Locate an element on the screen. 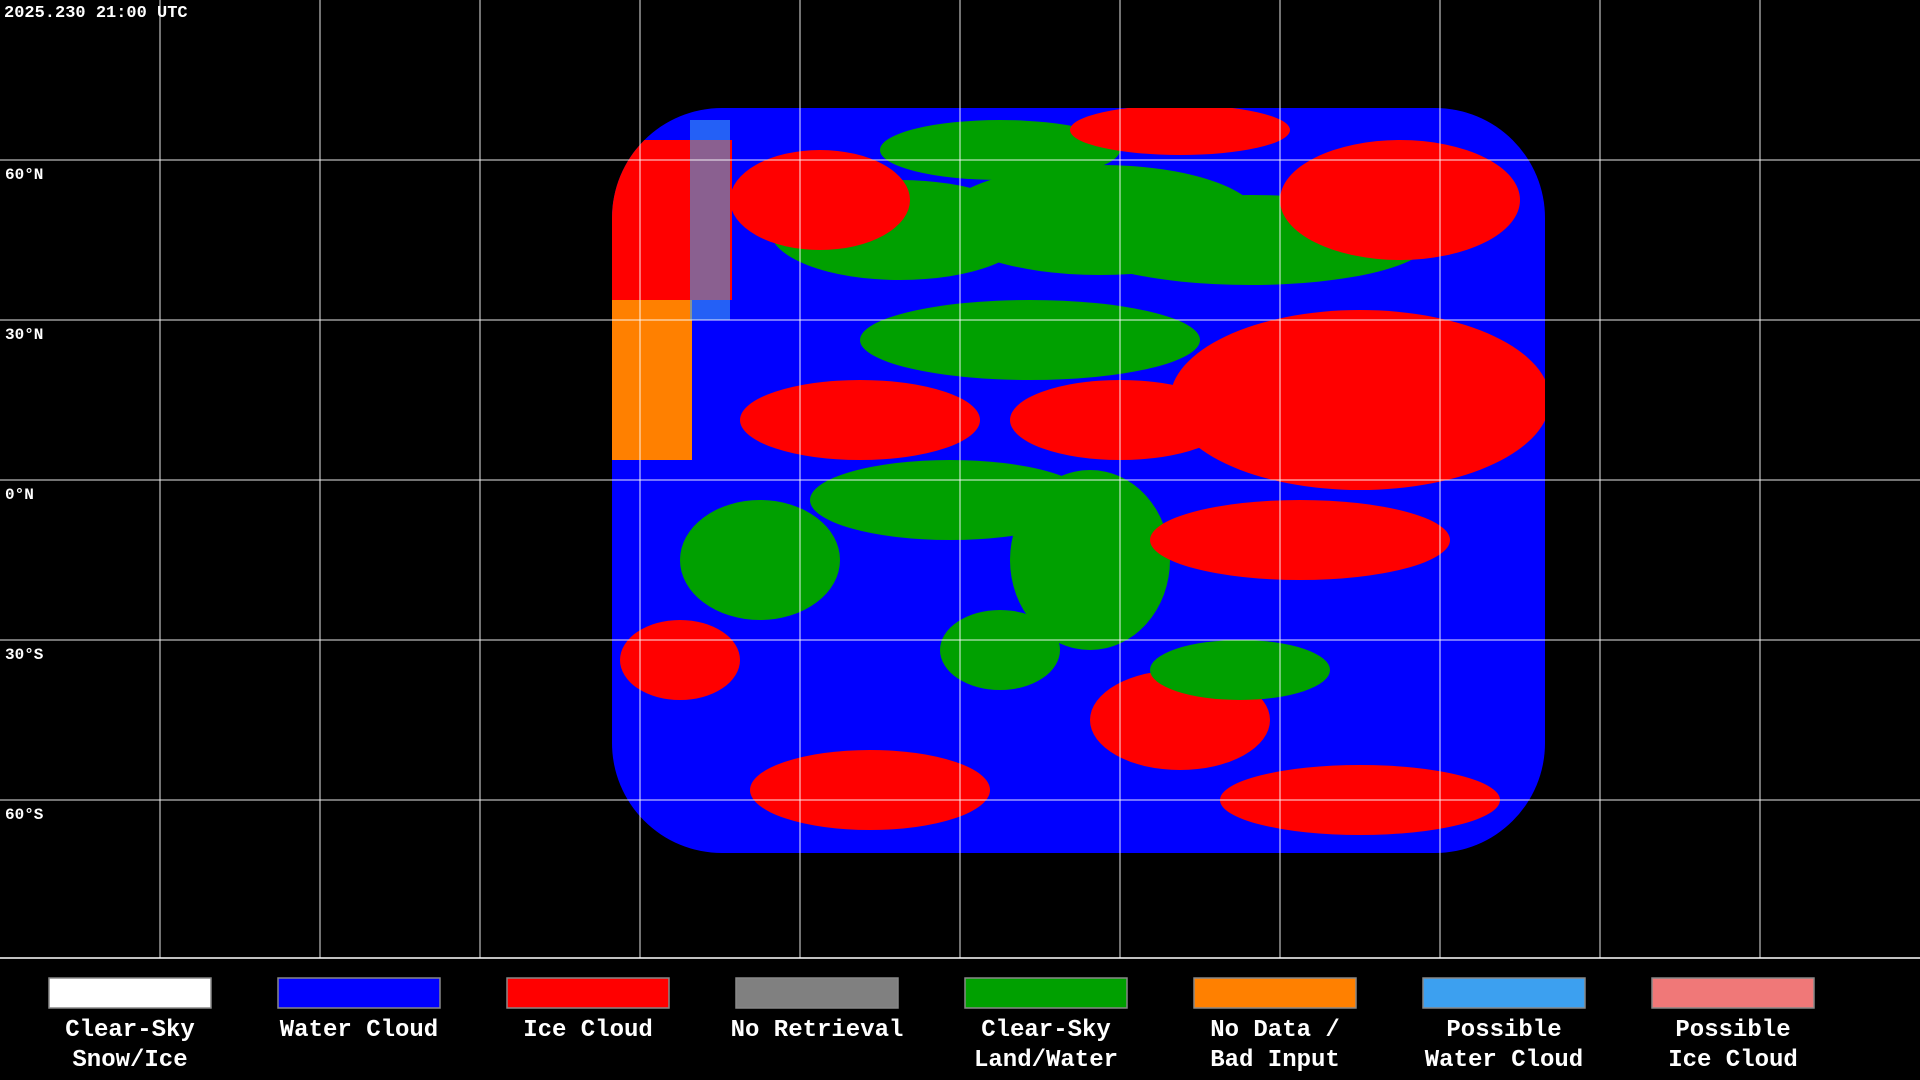 The width and height of the screenshot is (1920, 1080). latitude-label: 30°S is located at coordinates (24, 655).